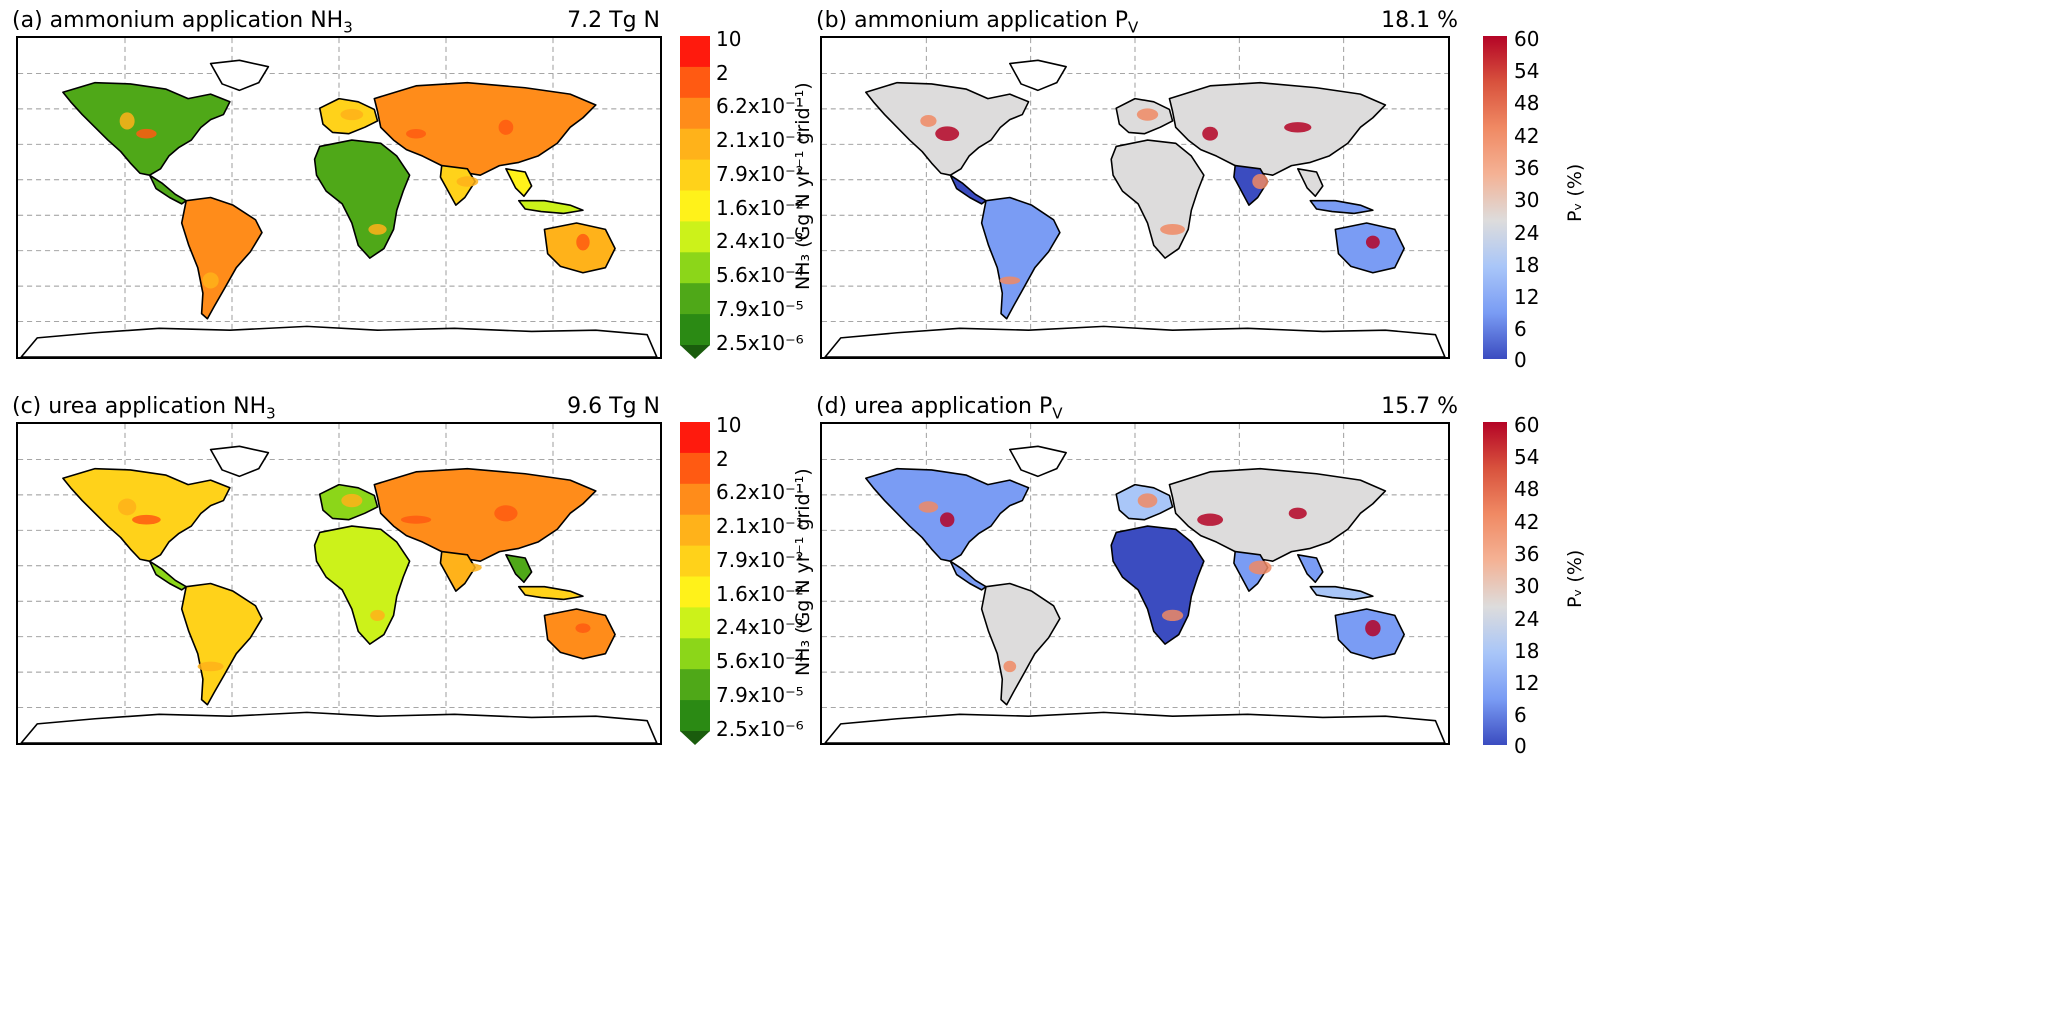  Describe the element at coordinates (1527, 586) in the screenshot. I see `pv-tick-label: 30` at that location.